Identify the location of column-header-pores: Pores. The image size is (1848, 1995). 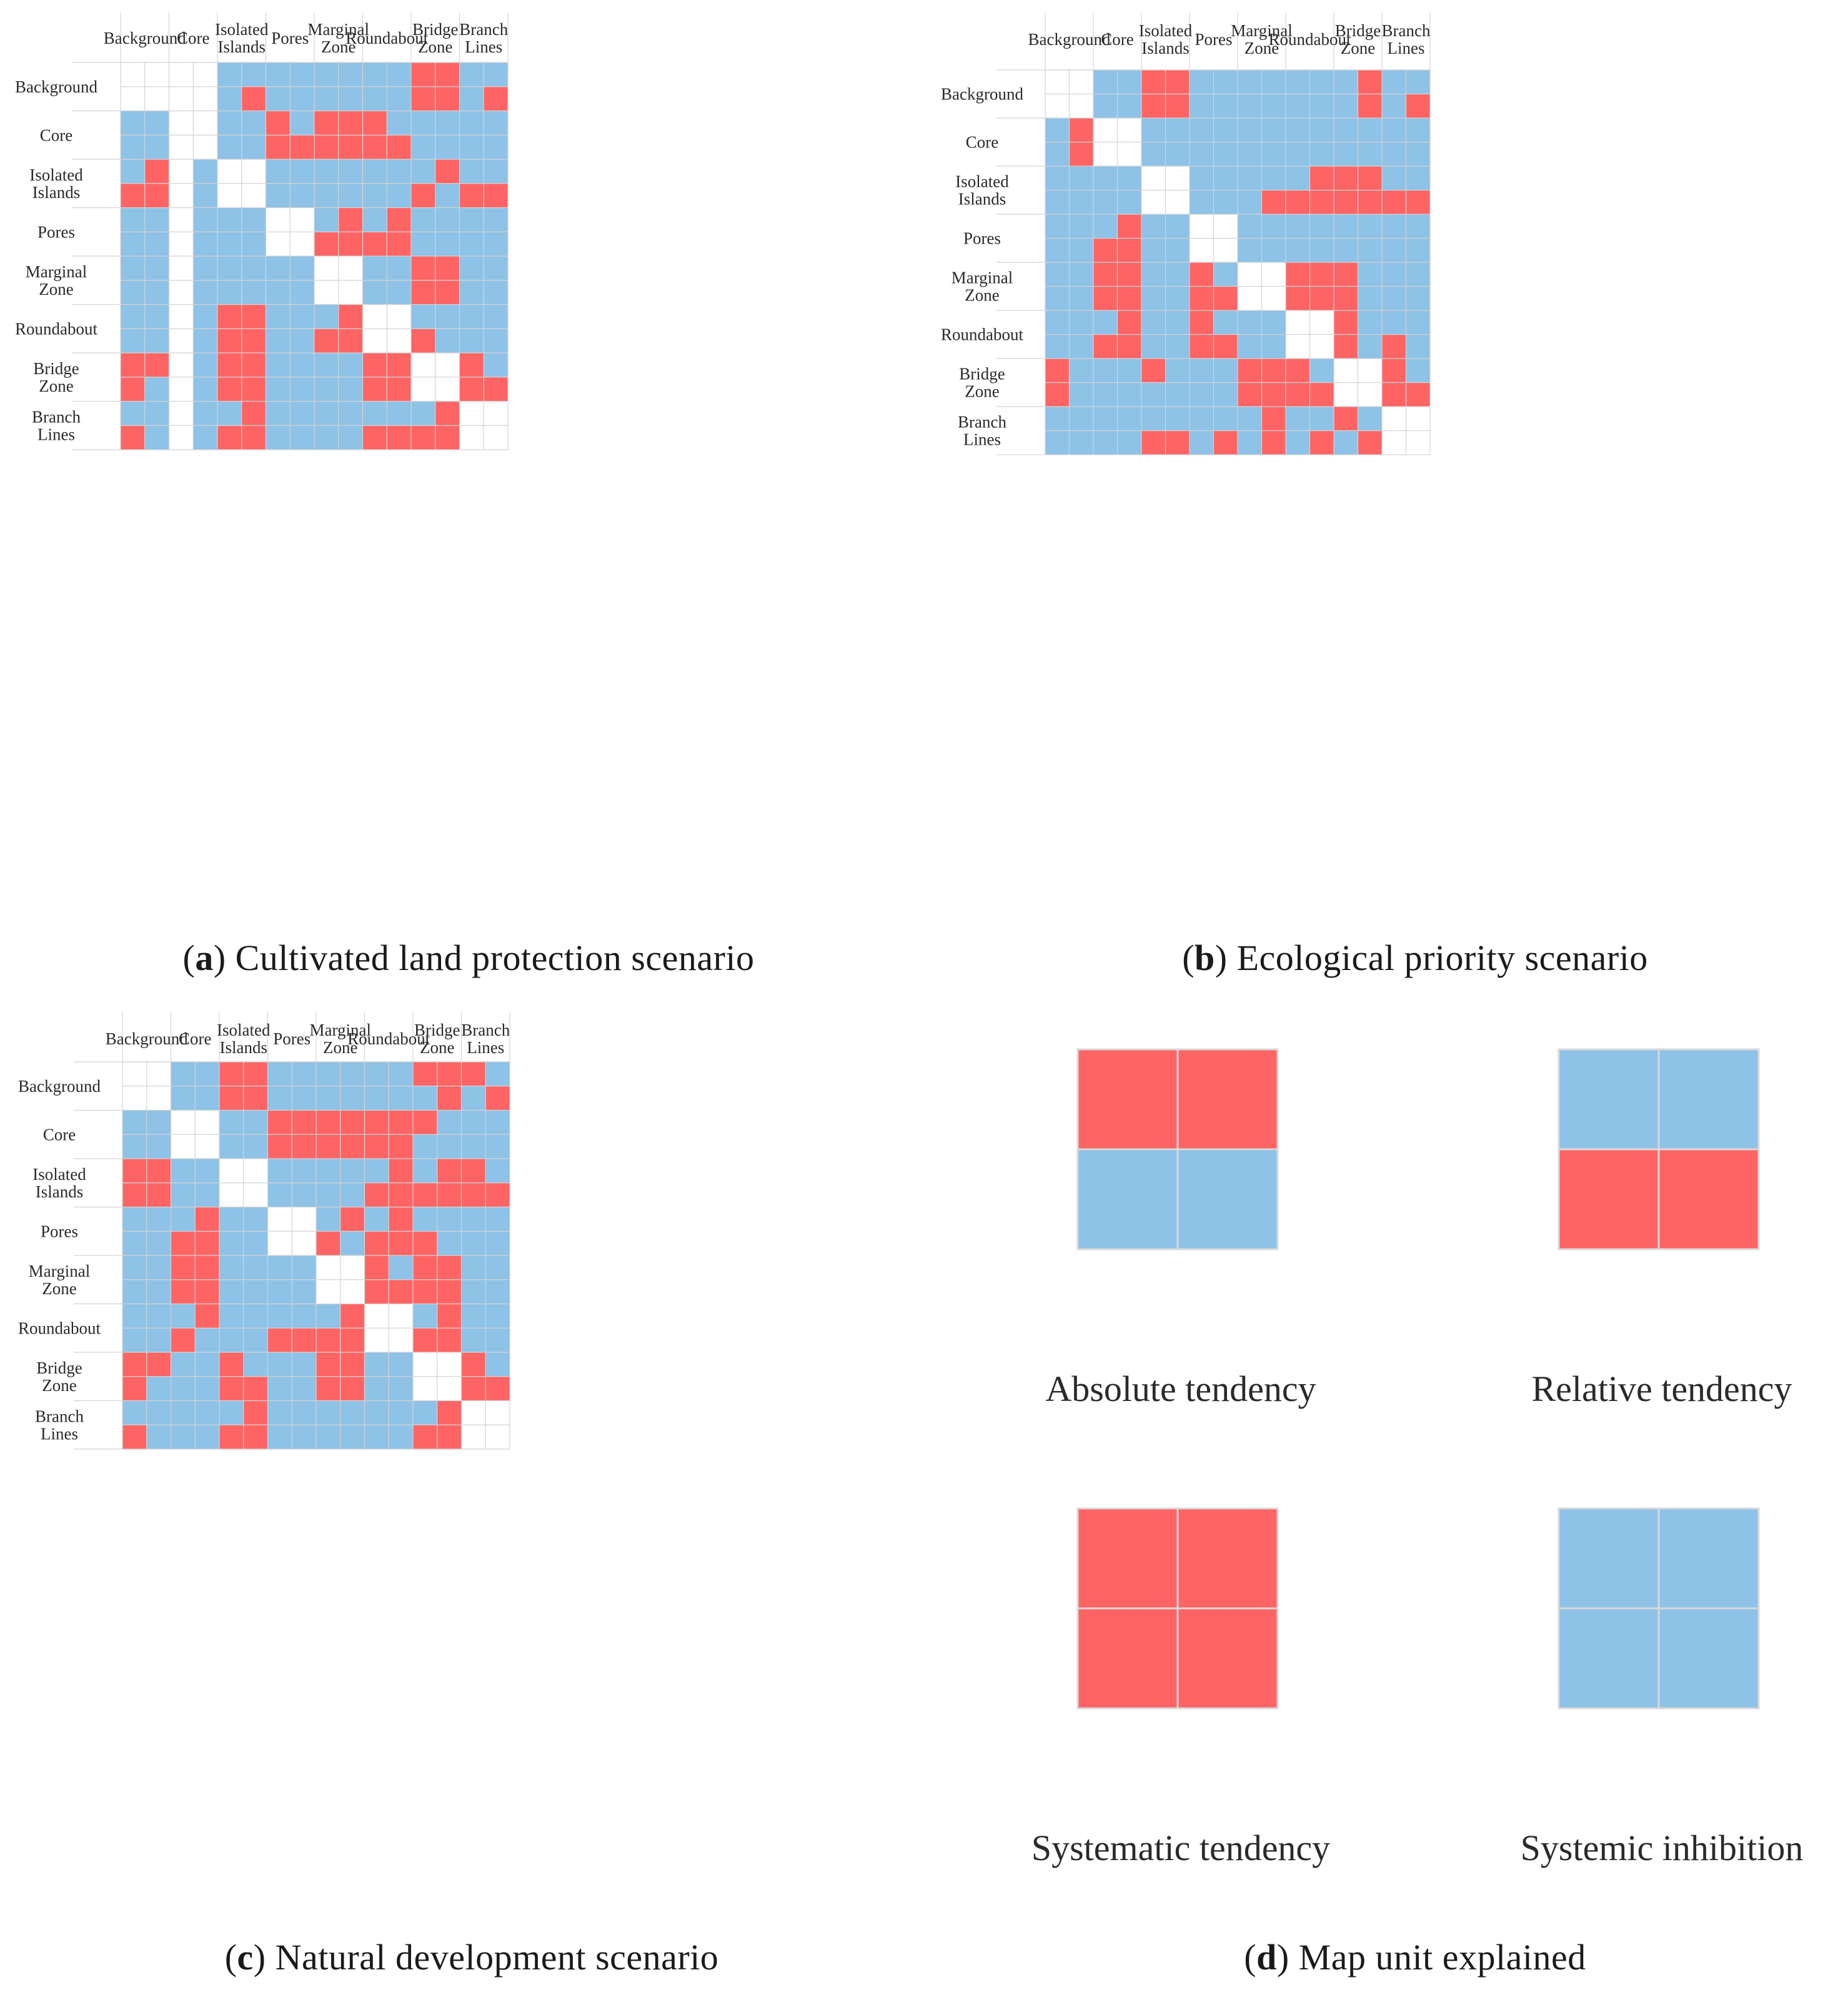
(291, 1038).